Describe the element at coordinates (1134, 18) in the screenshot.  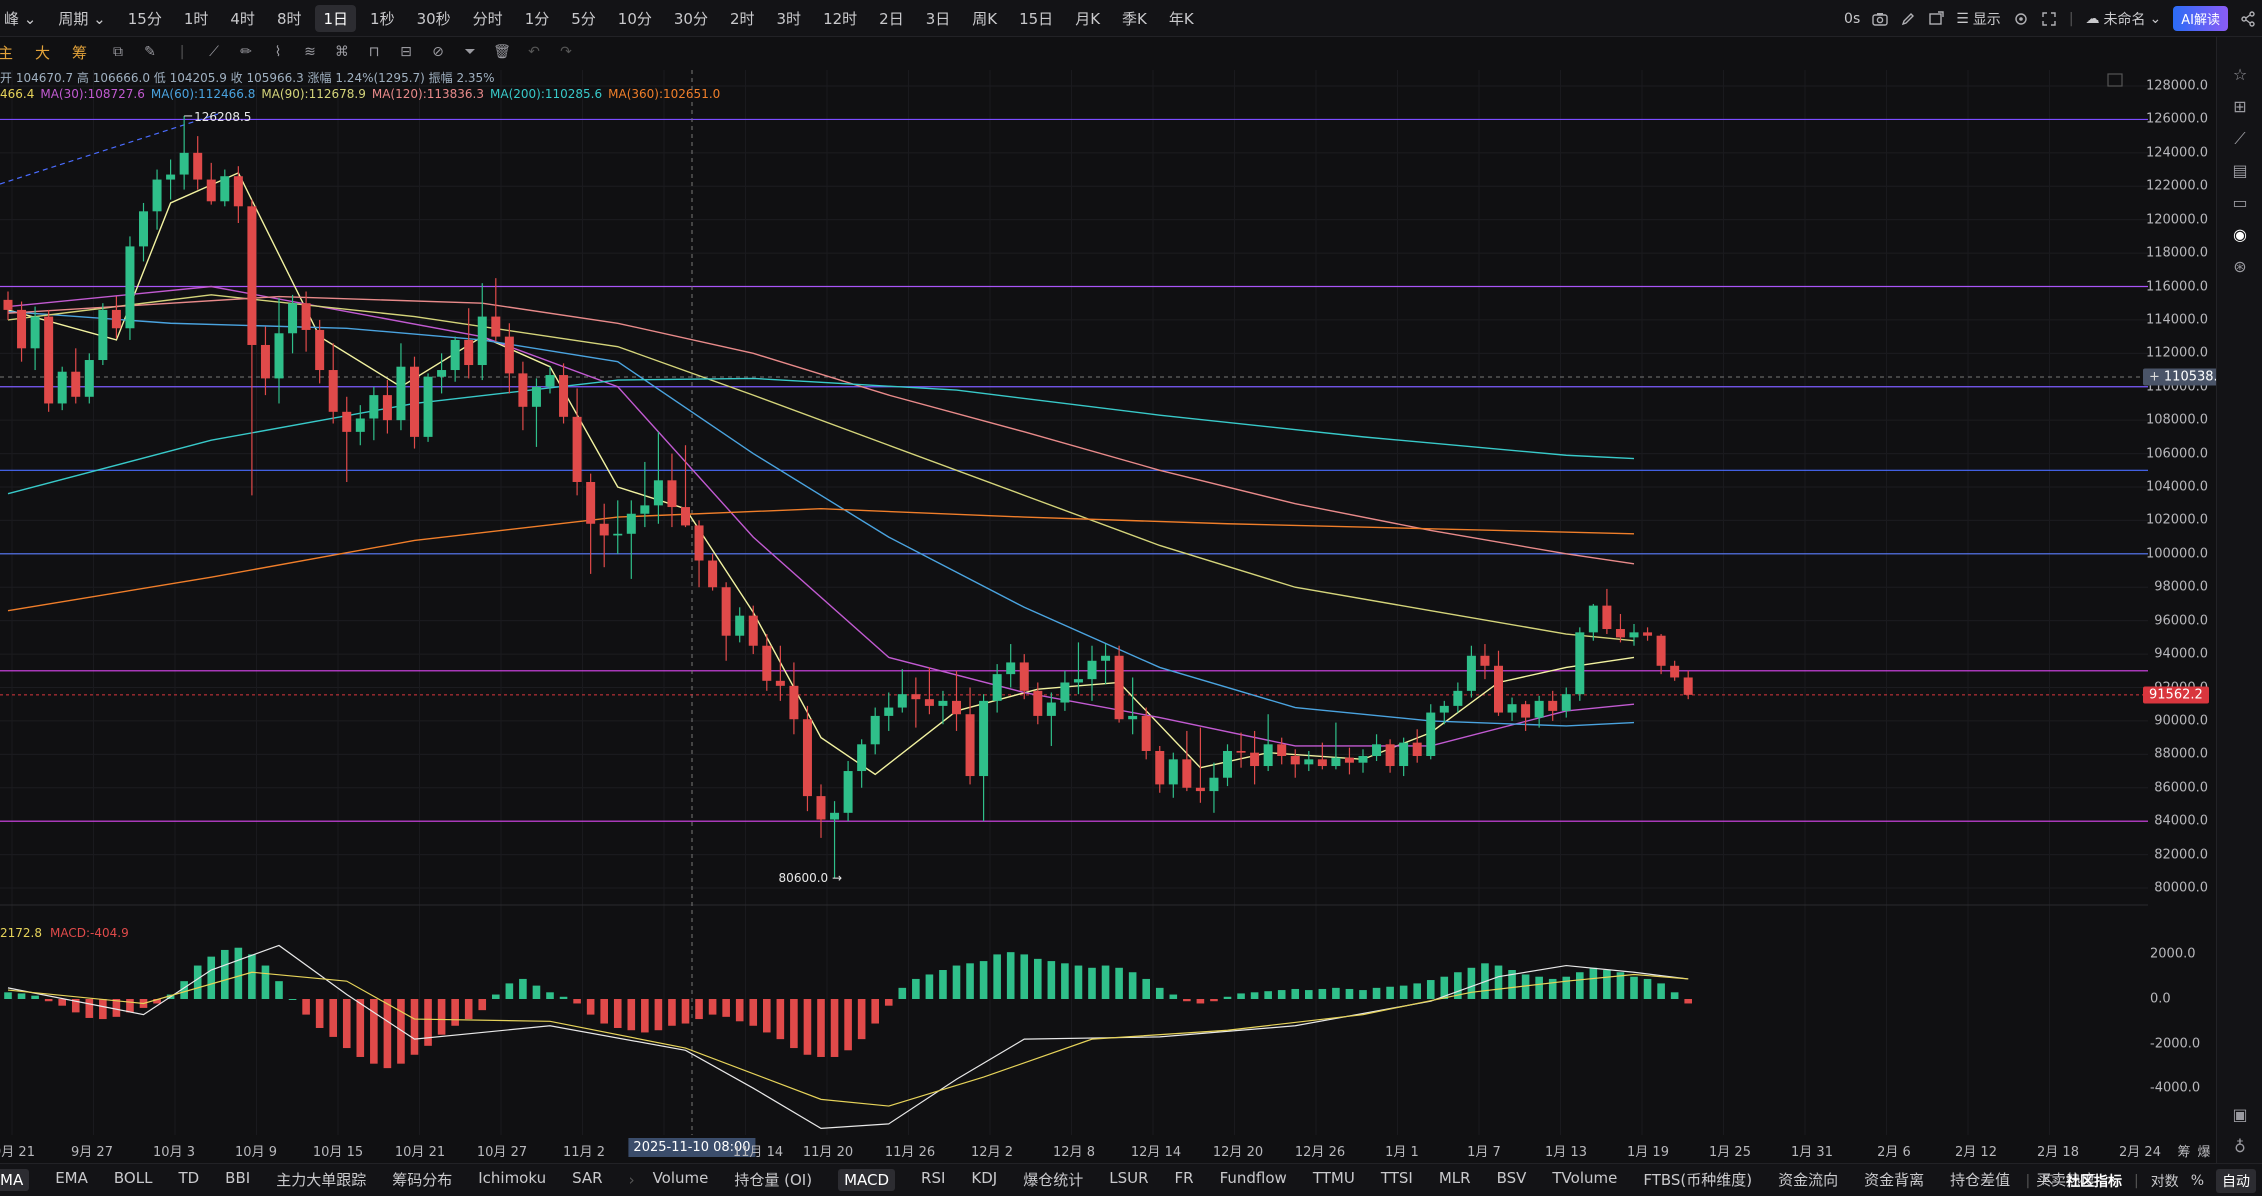
I see `timeframe-20: 季K` at that location.